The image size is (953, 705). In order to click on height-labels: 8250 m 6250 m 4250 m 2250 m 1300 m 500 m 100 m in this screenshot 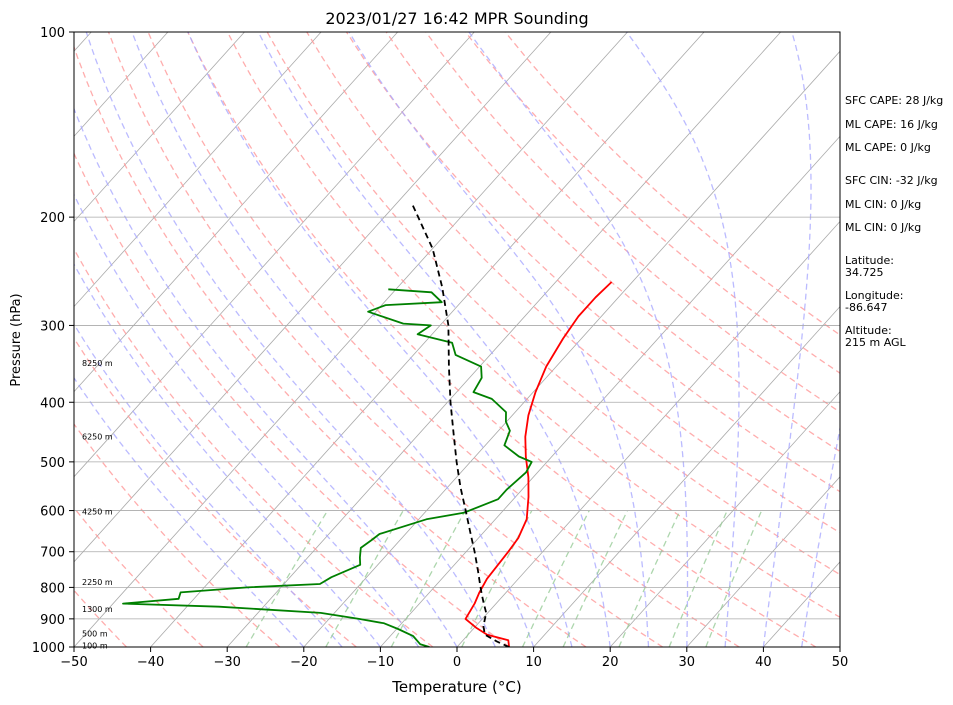, I will do `click(97, 505)`.